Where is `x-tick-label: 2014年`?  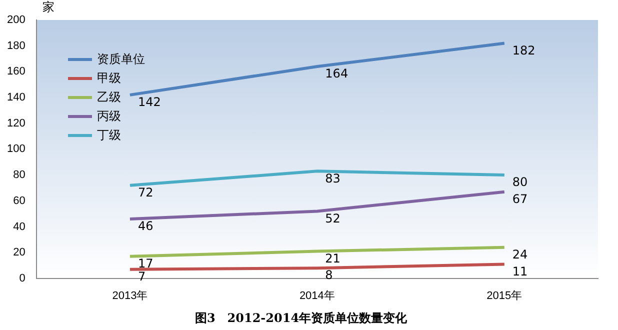
x-tick-label: 2014年 is located at coordinates (317, 296).